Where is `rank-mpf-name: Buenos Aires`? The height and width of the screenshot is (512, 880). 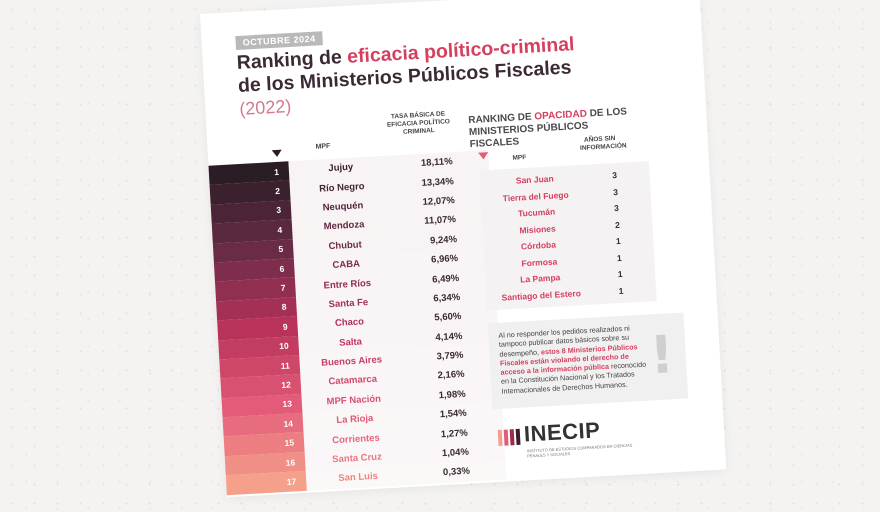 rank-mpf-name: Buenos Aires is located at coordinates (351, 361).